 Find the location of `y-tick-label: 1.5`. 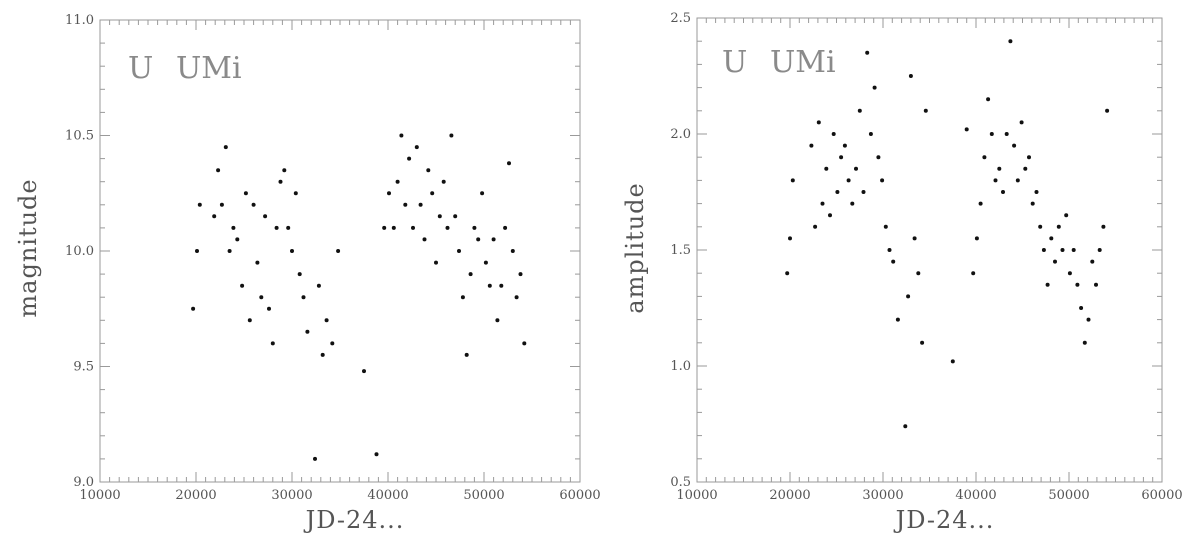

y-tick-label: 1.5 is located at coordinates (680, 250).